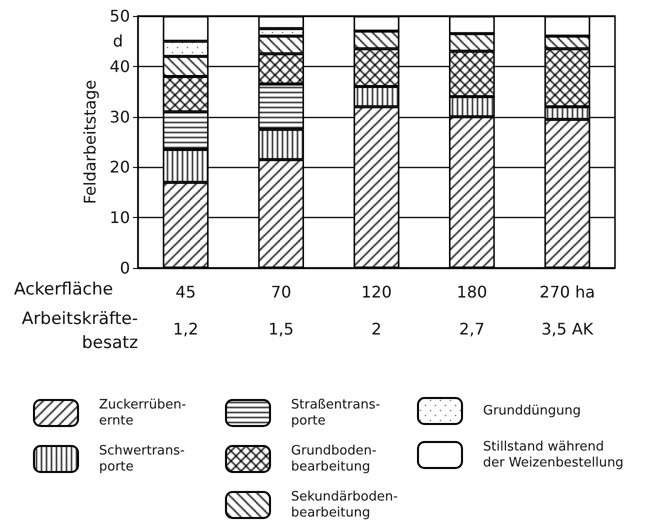 This screenshot has height=528, width=653. I want to click on y-tick-label: 20, so click(120, 167).